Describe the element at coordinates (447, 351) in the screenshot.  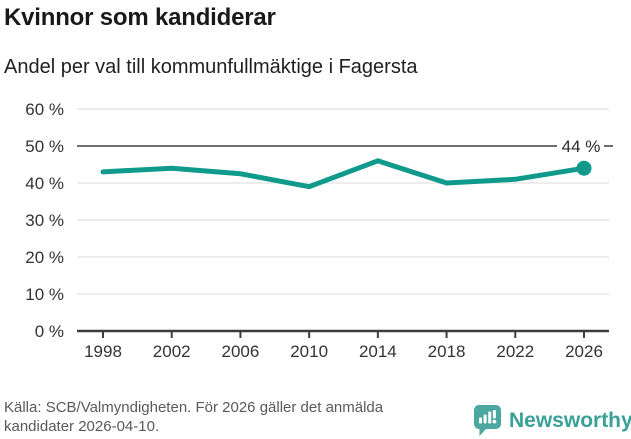
I see `x-tick-label: 2018` at that location.